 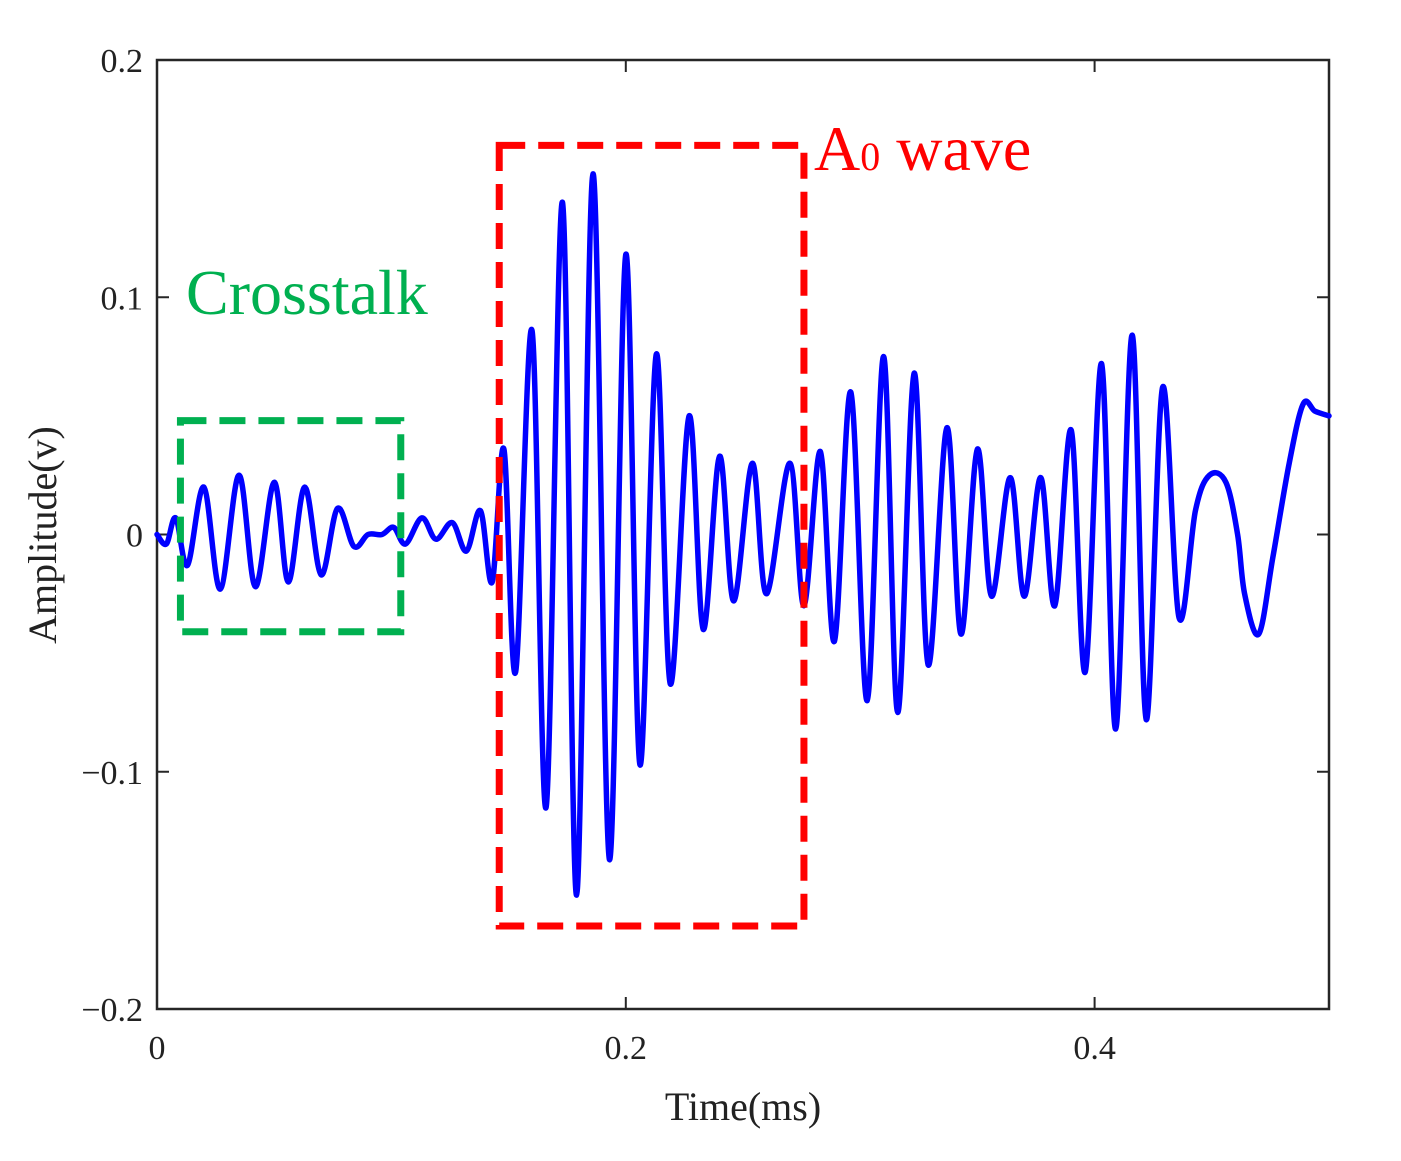 I want to click on y-tick-label: 0.2, so click(x=122, y=61).